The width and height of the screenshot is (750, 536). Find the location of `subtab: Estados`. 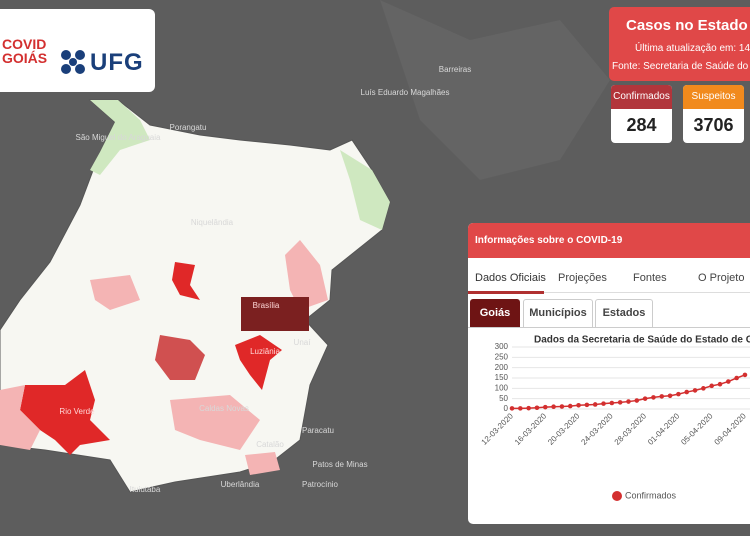

subtab: Estados is located at coordinates (624, 313).